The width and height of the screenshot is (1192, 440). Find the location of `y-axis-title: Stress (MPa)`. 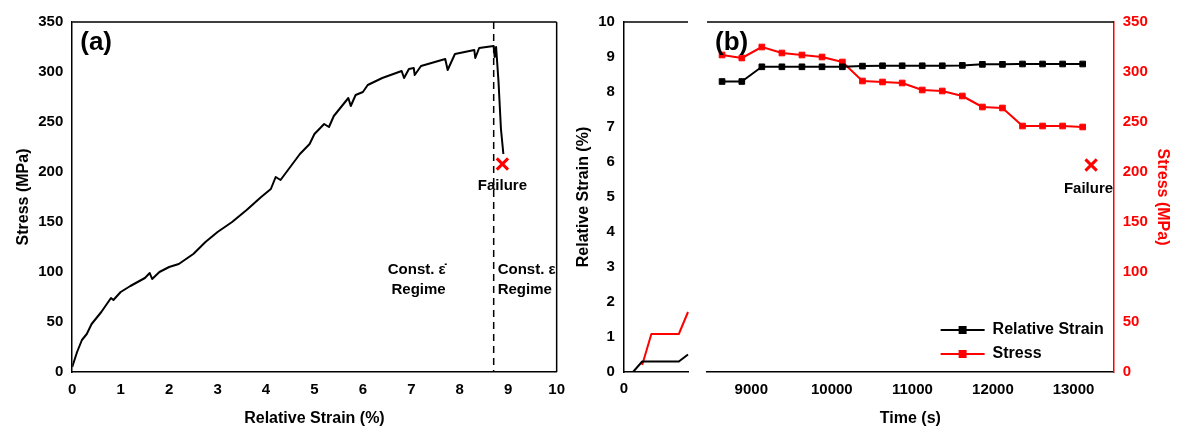

y-axis-title: Stress (MPa) is located at coordinates (23, 197).